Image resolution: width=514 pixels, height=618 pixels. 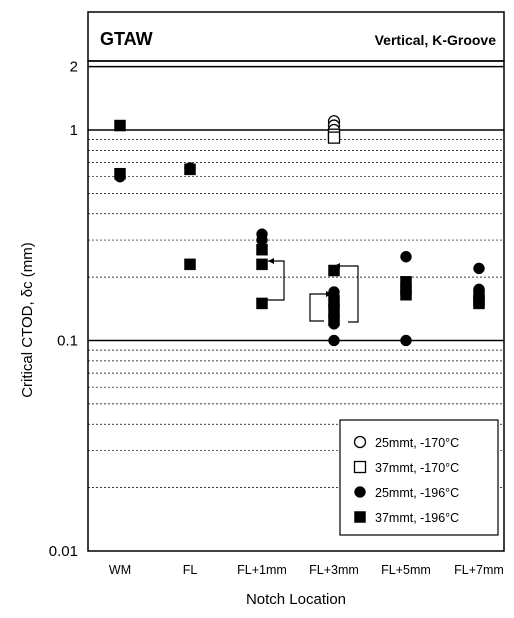 I want to click on chart-subtitle: Vertical, K-Groove, so click(x=436, y=40).